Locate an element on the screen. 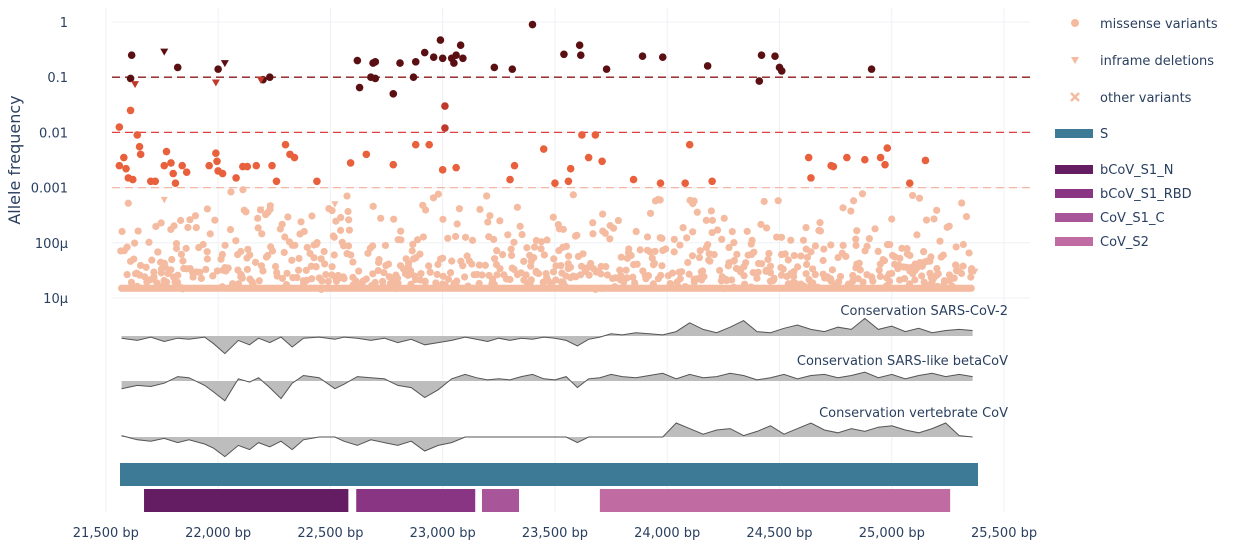  y-tick-label: 0.001 is located at coordinates (49, 189).